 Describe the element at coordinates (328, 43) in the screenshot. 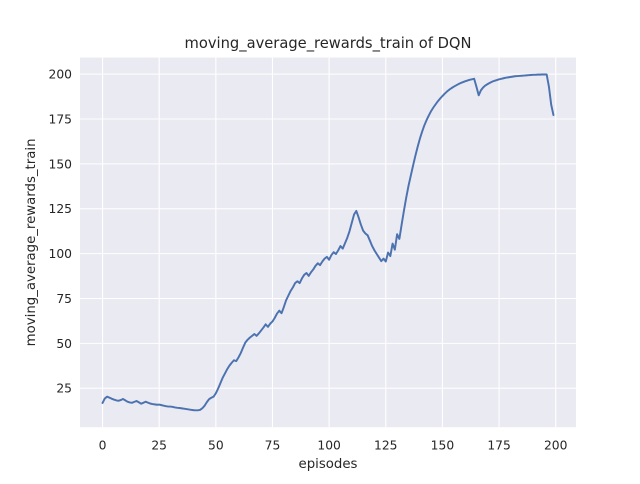

I see `chart-title: moving_average_rewards_train of DQN` at that location.